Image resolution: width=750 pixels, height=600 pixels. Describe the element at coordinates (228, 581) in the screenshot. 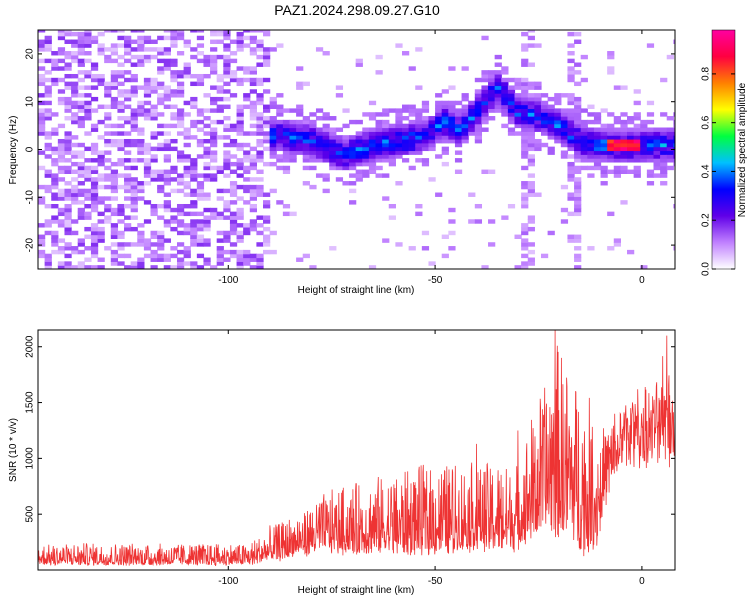

I see `snr-x-tick-label: -100` at that location.